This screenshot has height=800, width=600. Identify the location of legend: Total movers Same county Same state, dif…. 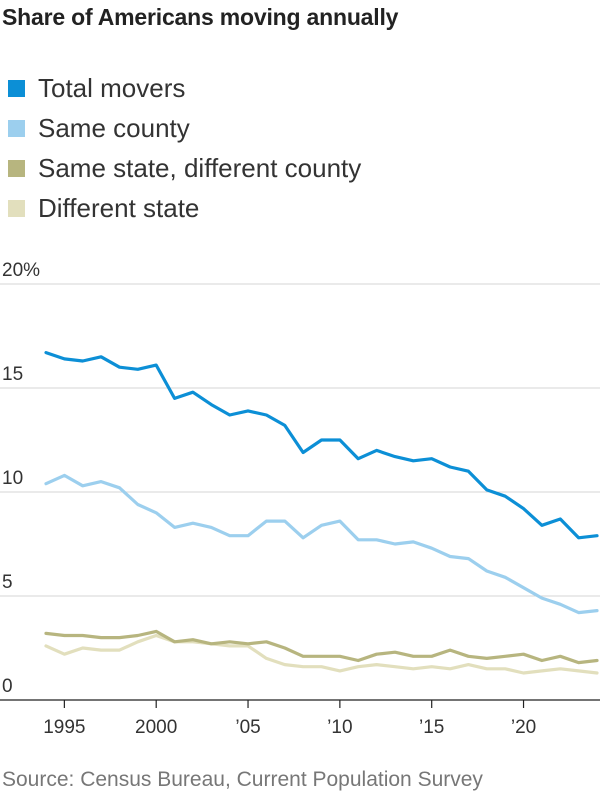
(184, 148).